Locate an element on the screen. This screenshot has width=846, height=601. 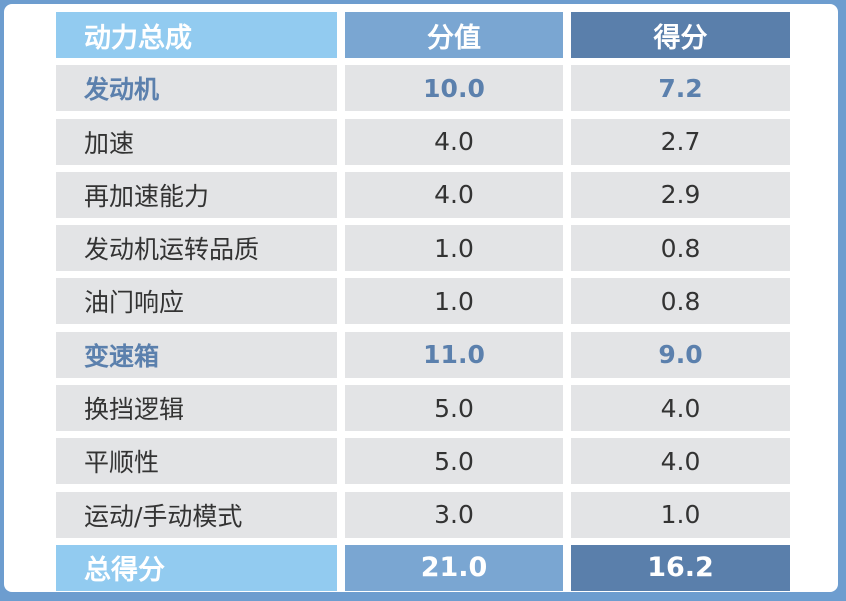
item-value: 3.0 is located at coordinates (454, 514).